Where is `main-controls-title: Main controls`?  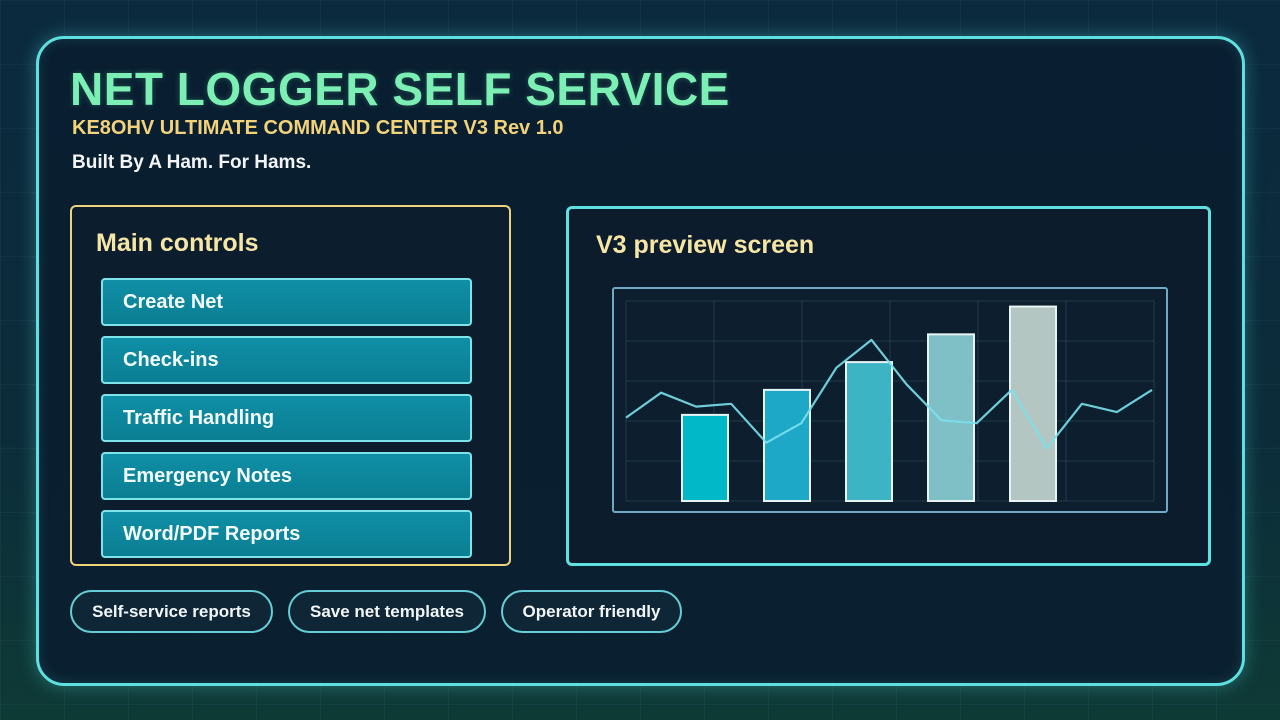 main-controls-title: Main controls is located at coordinates (177, 243).